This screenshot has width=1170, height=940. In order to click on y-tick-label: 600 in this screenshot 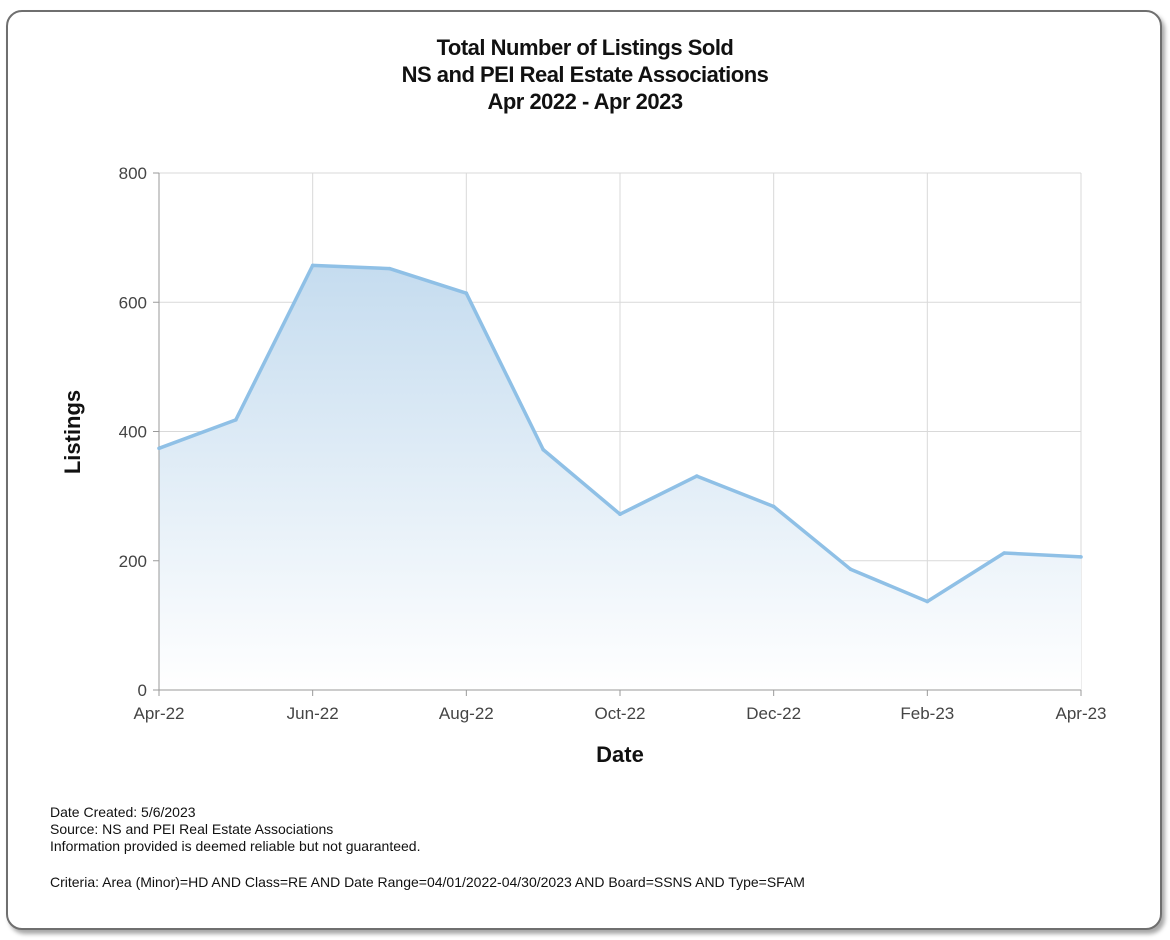, I will do `click(133, 302)`.